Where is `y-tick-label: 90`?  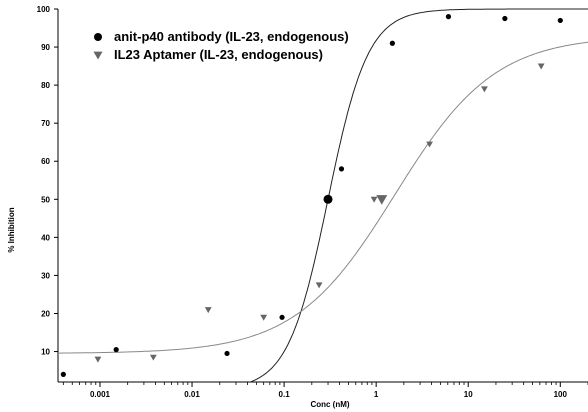
y-tick-label: 90 is located at coordinates (45, 47).